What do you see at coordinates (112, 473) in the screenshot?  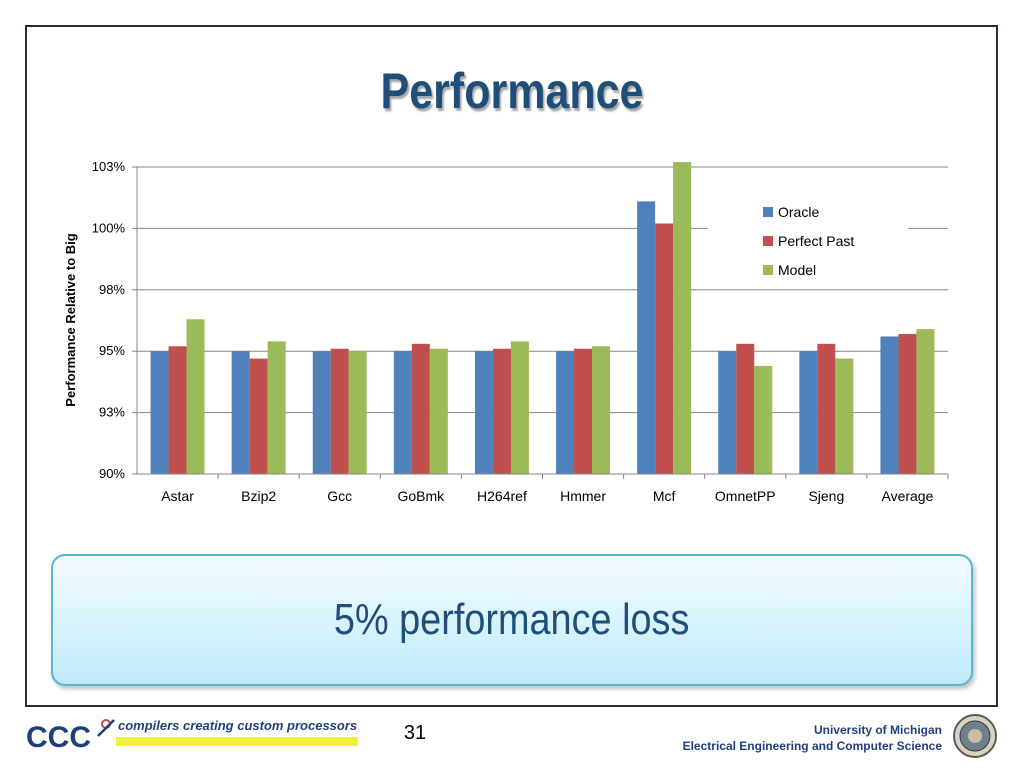 I see `y-tick-label: 90%` at bounding box center [112, 473].